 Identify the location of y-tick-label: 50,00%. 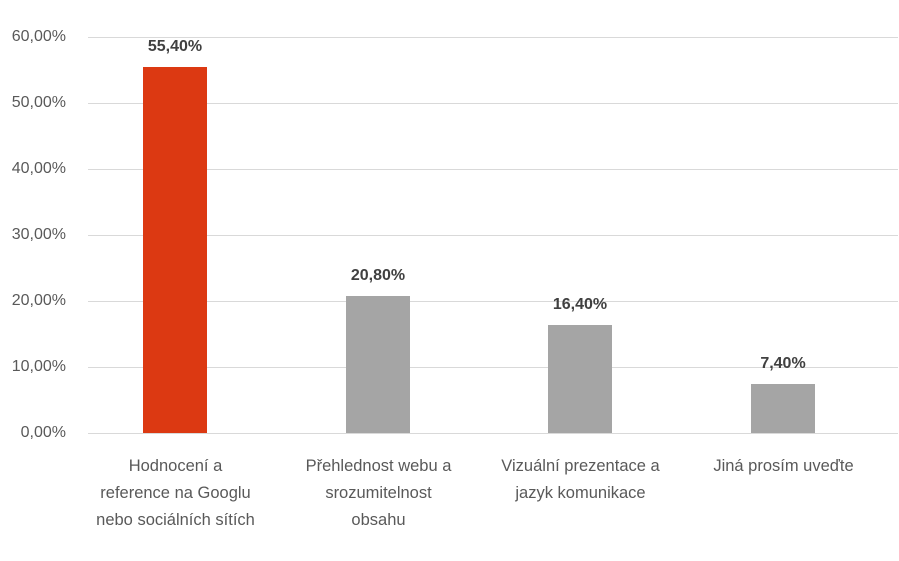
(38, 102).